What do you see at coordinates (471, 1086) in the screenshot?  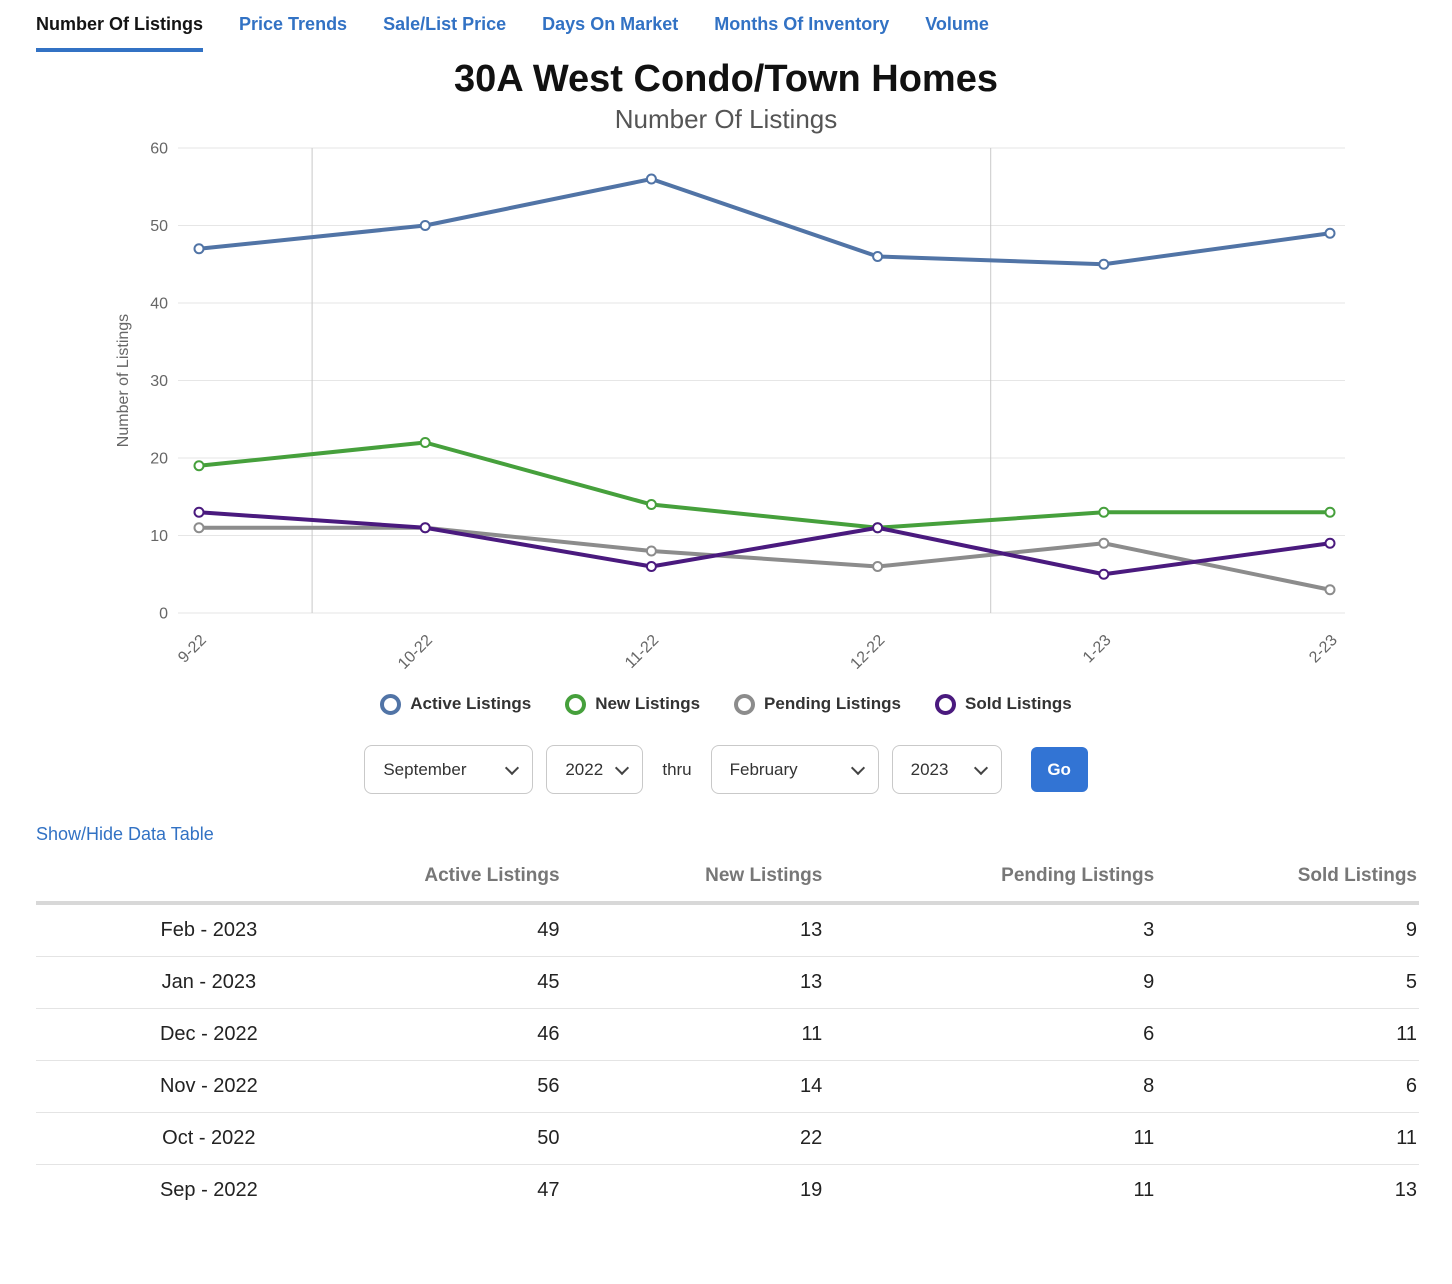 I see `row-value: 56` at bounding box center [471, 1086].